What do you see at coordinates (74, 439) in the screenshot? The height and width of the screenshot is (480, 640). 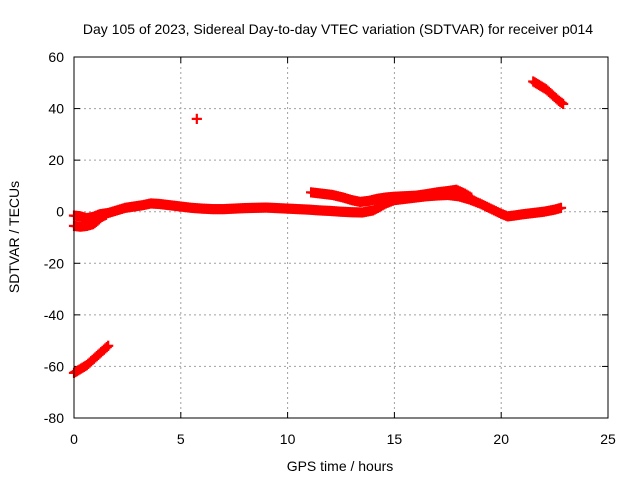 I see `x-tick-label: 0` at bounding box center [74, 439].